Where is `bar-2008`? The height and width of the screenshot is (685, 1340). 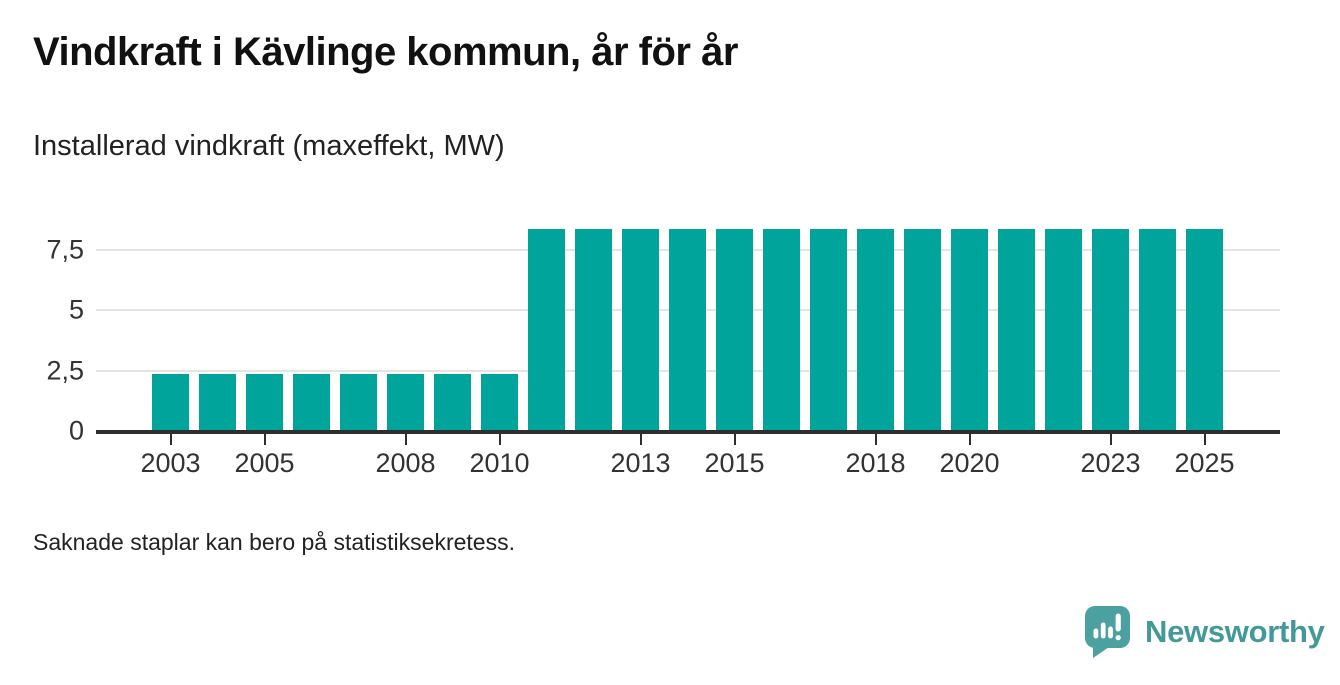
bar-2008 is located at coordinates (405, 402).